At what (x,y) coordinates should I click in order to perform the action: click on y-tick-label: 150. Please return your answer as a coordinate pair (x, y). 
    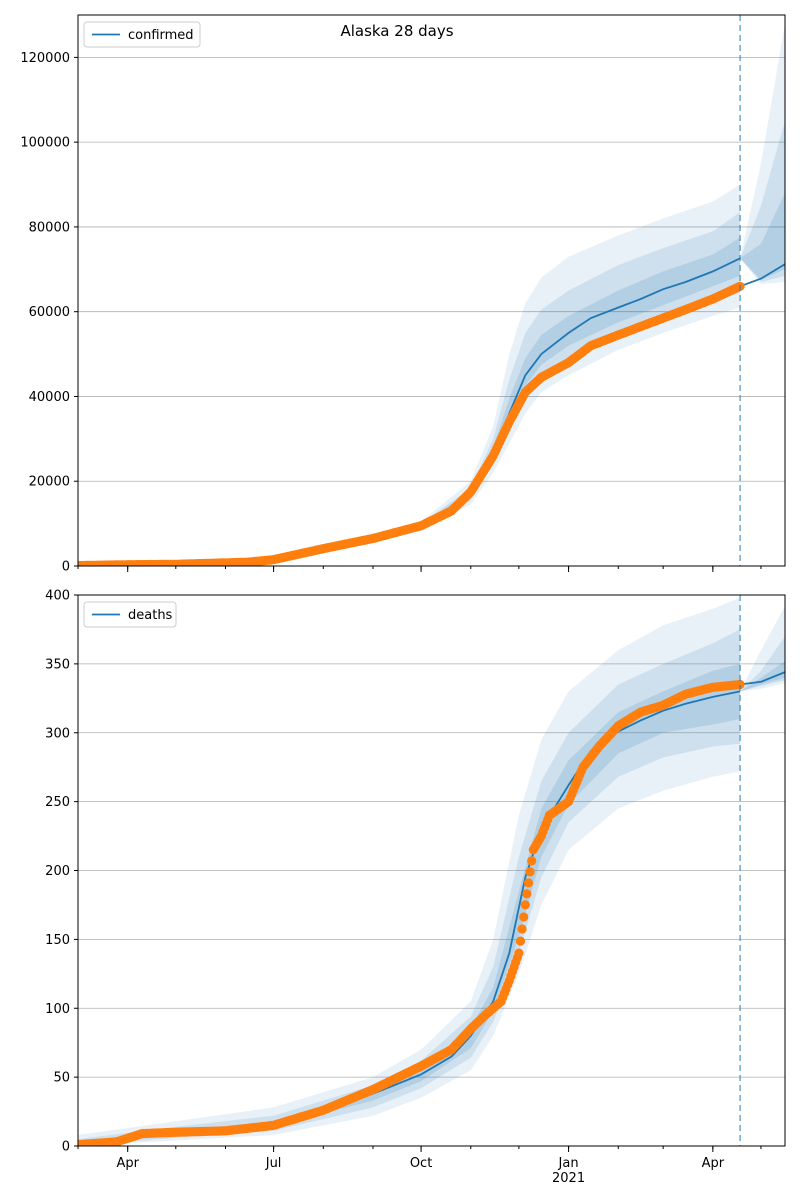
    Looking at the image, I should click on (57, 940).